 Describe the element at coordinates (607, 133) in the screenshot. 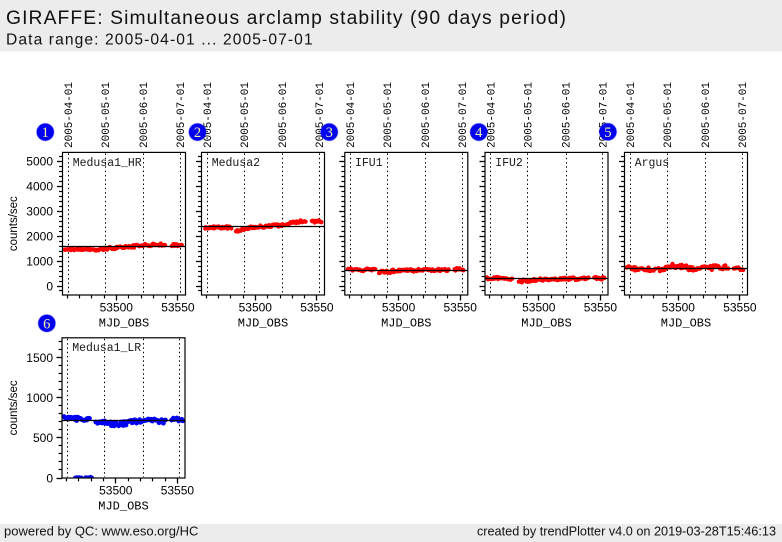

I see `svg-text: 5` at that location.